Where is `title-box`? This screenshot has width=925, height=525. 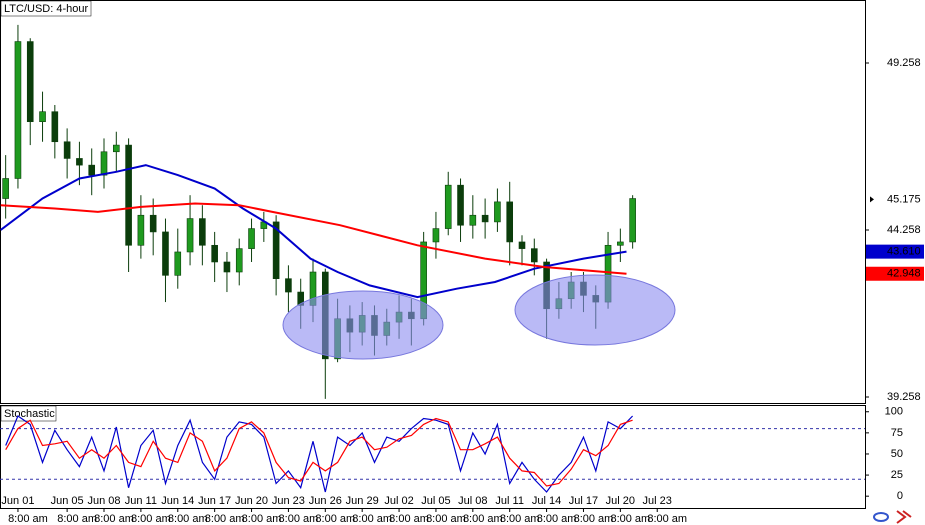 title-box is located at coordinates (46, 8).